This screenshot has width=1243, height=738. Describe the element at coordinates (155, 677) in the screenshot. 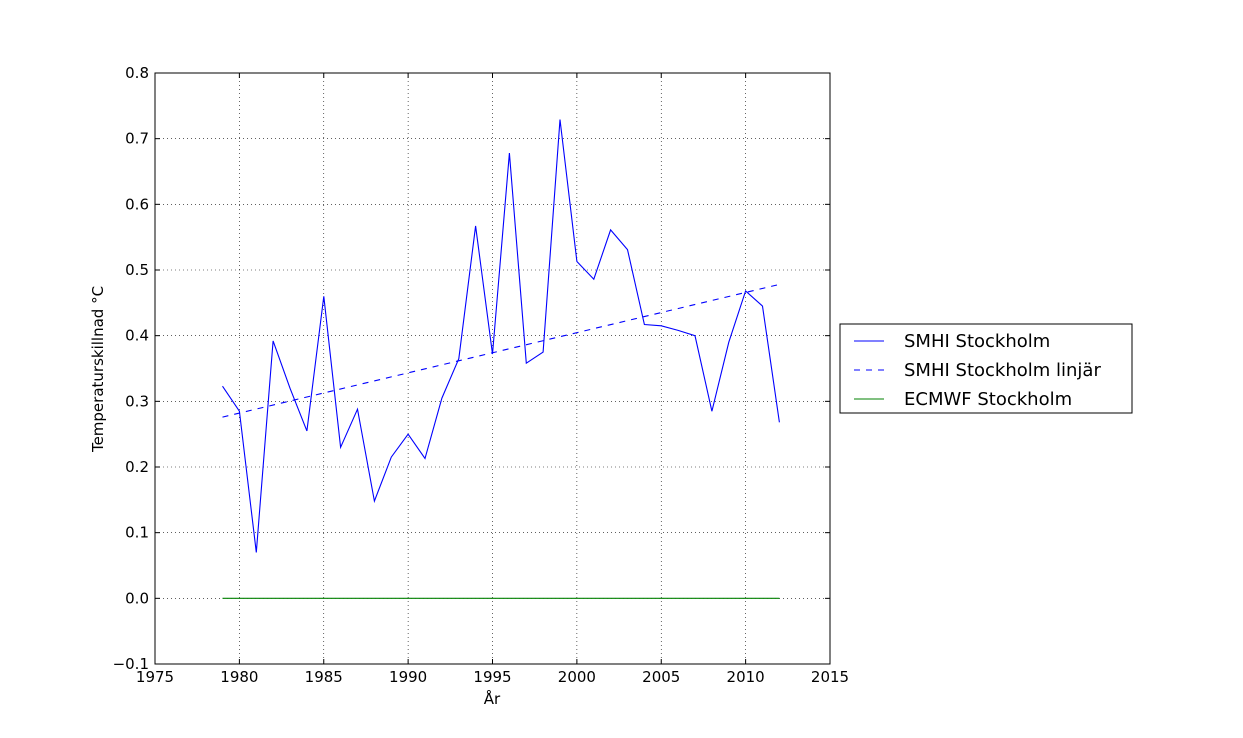

I see `x-tick-label: 1975` at that location.